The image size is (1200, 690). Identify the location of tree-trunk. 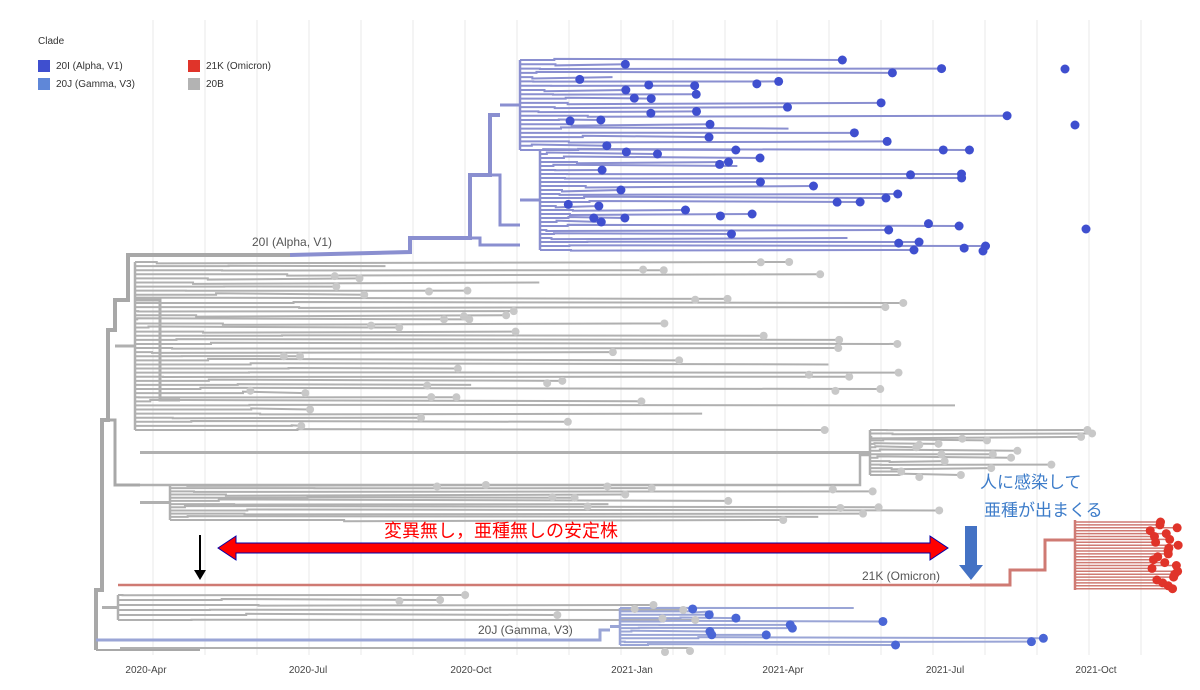
(192, 452).